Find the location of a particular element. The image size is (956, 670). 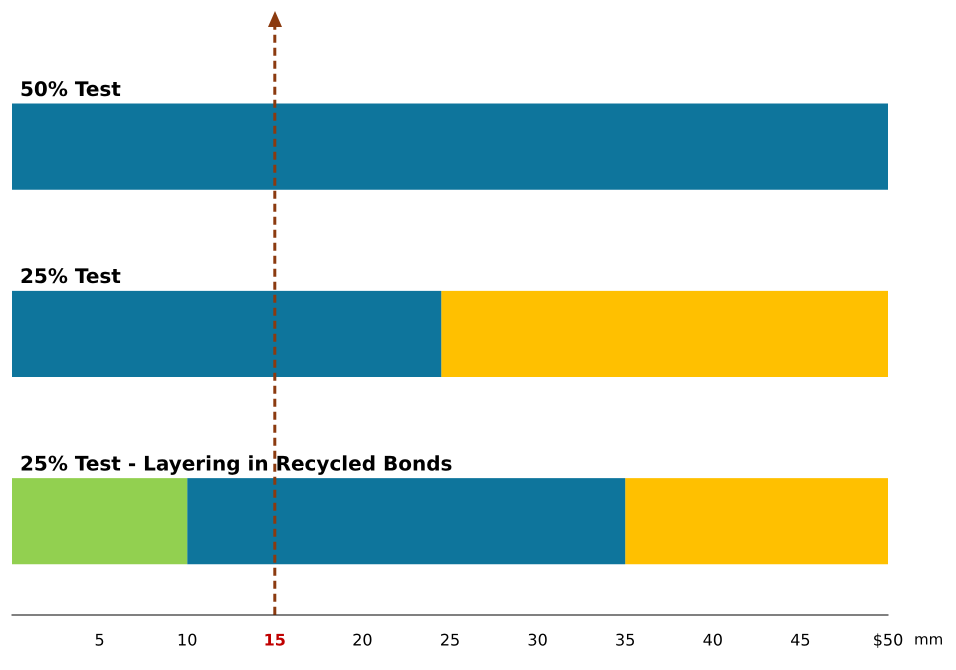

x-tick-label: 45 is located at coordinates (800, 640).